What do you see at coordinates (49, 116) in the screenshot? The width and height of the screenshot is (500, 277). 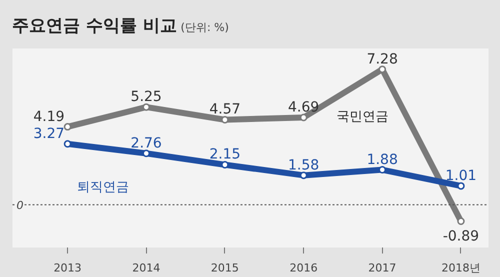 I see `data-label: 4.19` at bounding box center [49, 116].